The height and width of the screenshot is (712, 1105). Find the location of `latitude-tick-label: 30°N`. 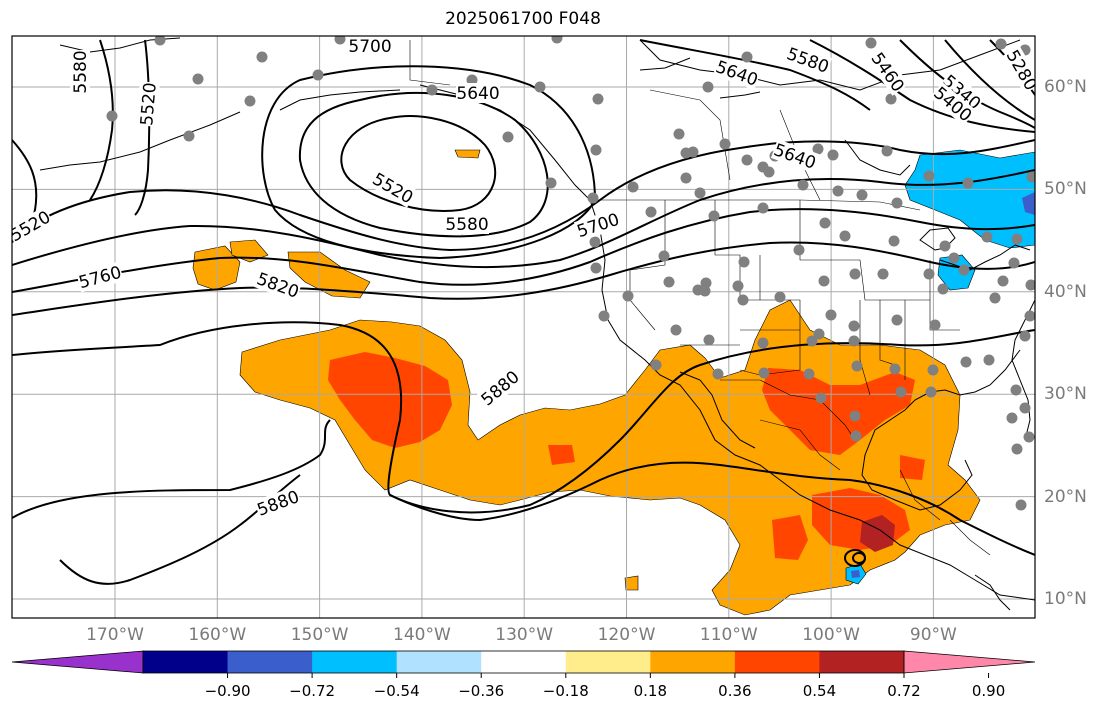

latitude-tick-label: 30°N is located at coordinates (1065, 394).